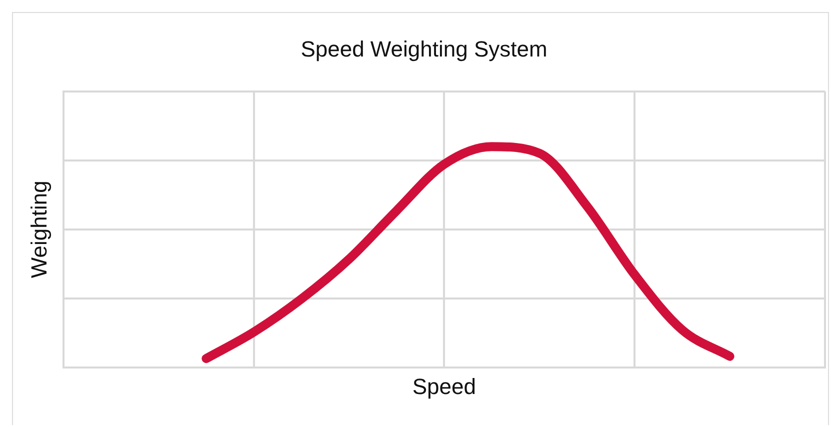  Describe the element at coordinates (39, 229) in the screenshot. I see `y-axis-title: Weighting` at that location.